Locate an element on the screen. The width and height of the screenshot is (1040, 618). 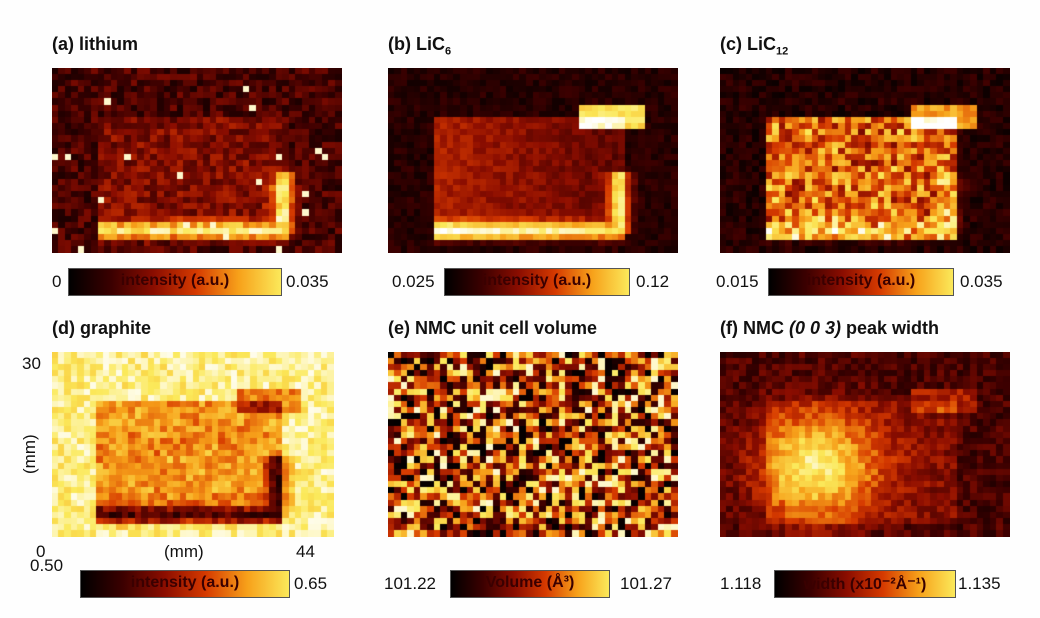
colorbar-label: width (x10⁻²Å⁻¹) is located at coordinates (865, 584).